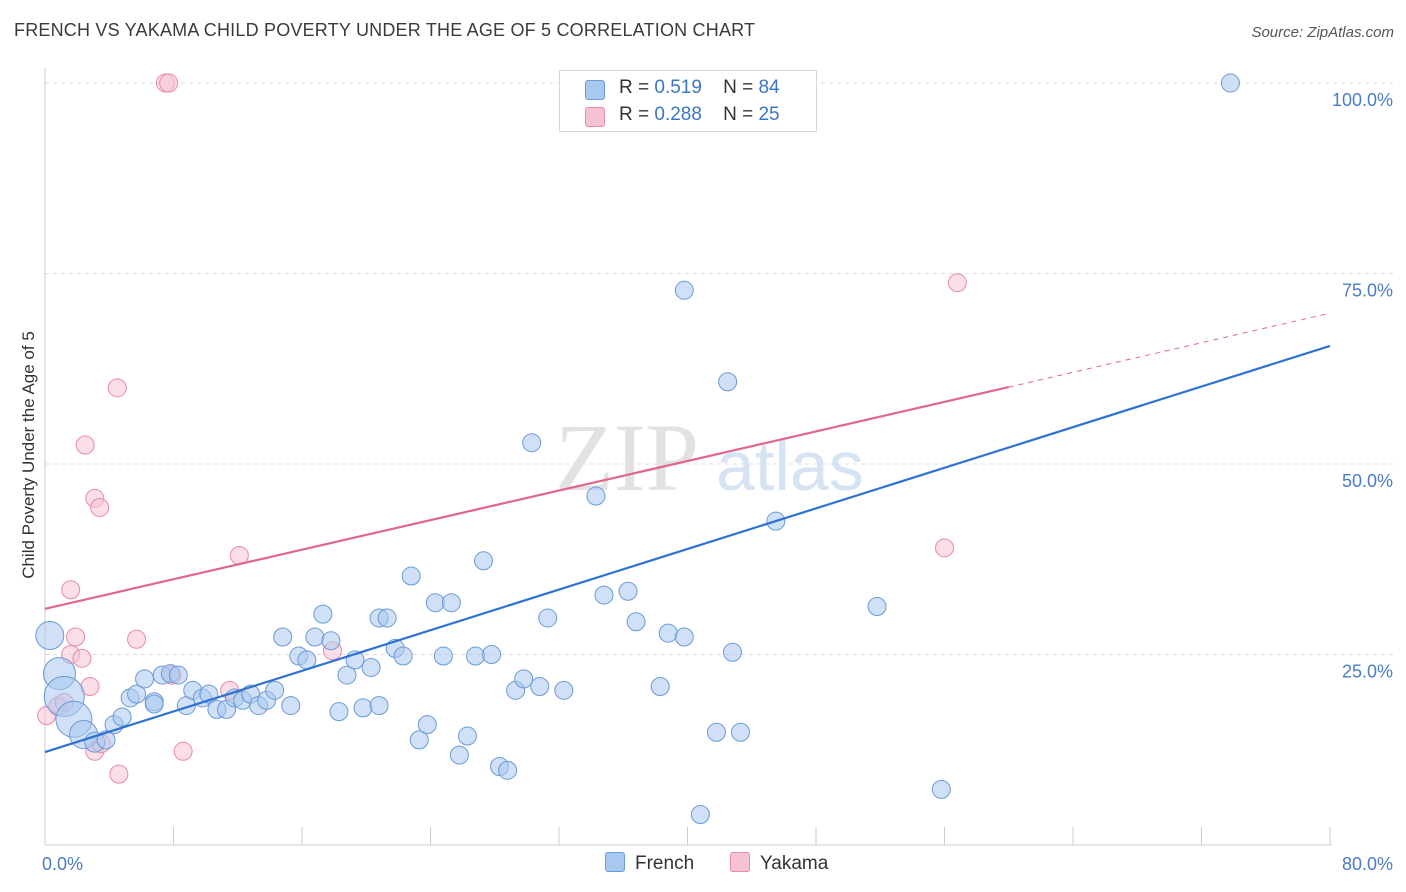 This screenshot has width=1406, height=892. Describe the element at coordinates (769, 114) in the screenshot. I see `legend-n-value: 25` at that location.